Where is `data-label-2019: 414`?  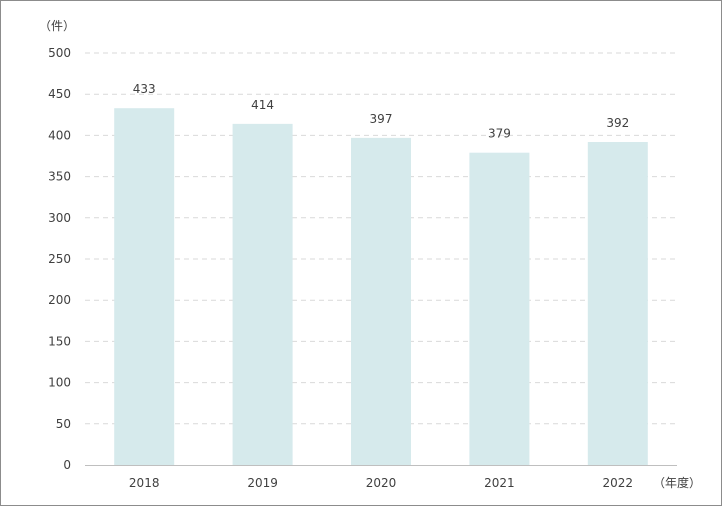 data-label-2019: 414 is located at coordinates (262, 105).